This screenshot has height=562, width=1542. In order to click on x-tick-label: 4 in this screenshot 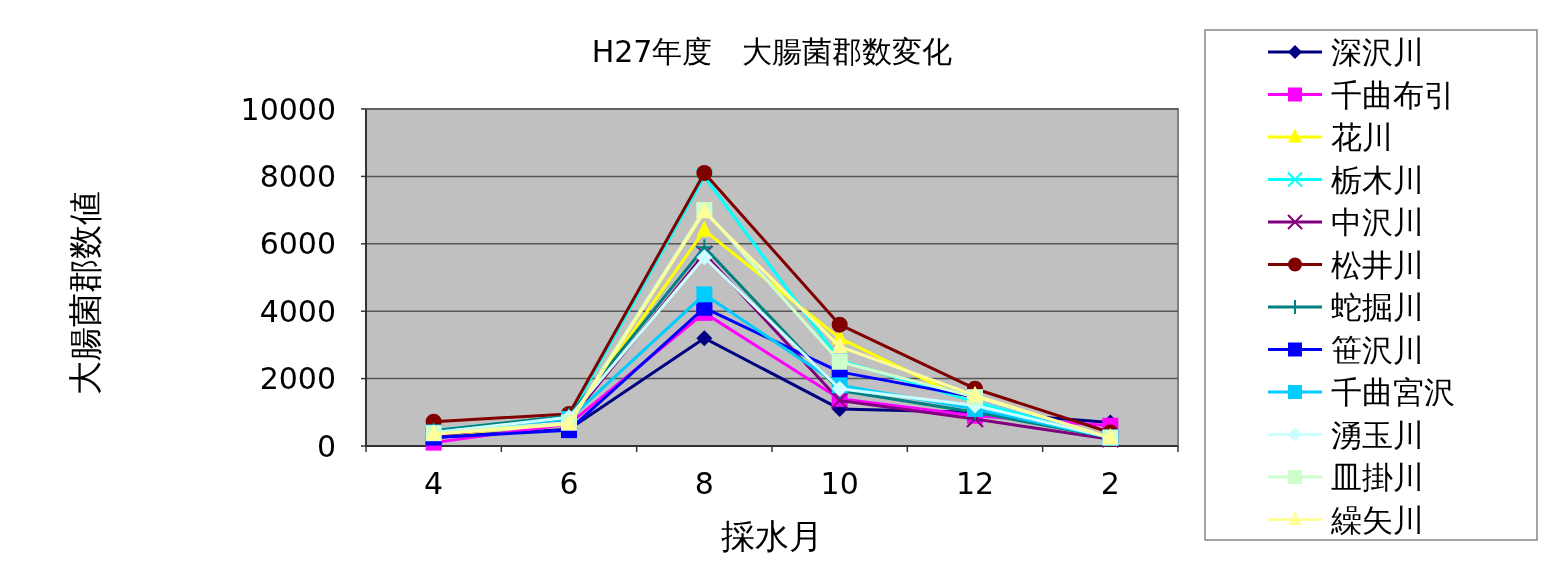, I will do `click(434, 483)`.